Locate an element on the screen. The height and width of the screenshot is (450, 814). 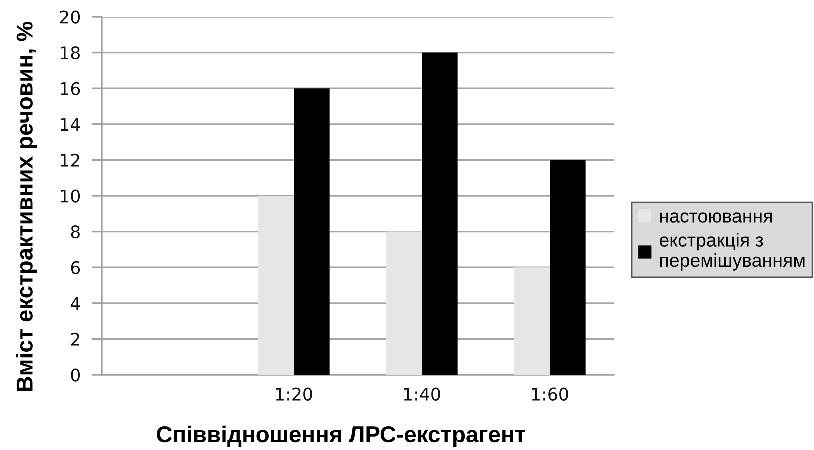
y-tick-label: 10 is located at coordinates (70, 196).